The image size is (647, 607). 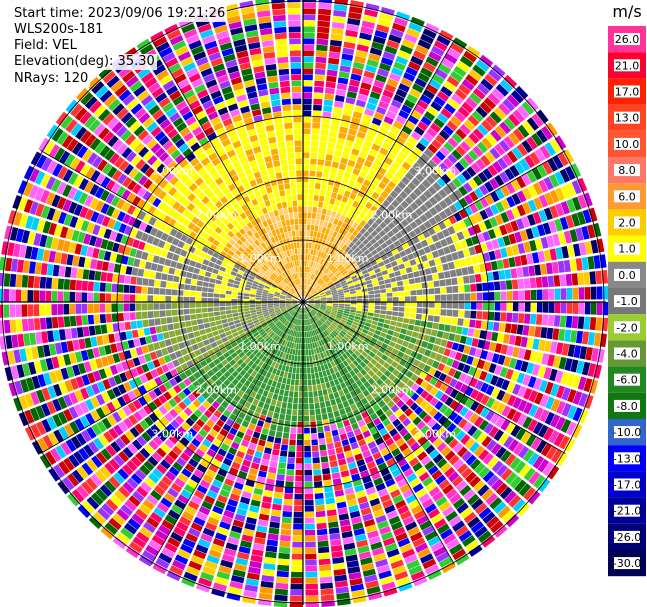 What do you see at coordinates (84, 62) in the screenshot?
I see `elevation-label: Elevation(deg): 35.30` at bounding box center [84, 62].